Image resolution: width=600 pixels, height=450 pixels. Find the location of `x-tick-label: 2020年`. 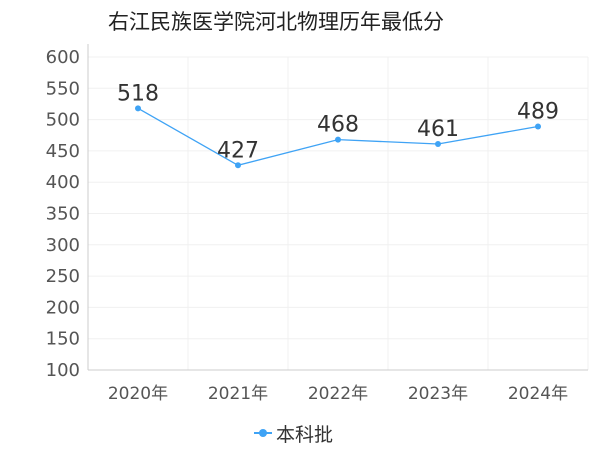

x-tick-label: 2020年 is located at coordinates (138, 394).